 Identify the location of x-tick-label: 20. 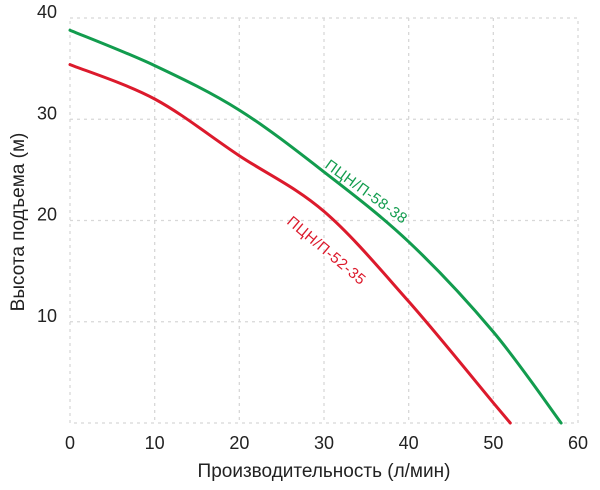
(239, 443).